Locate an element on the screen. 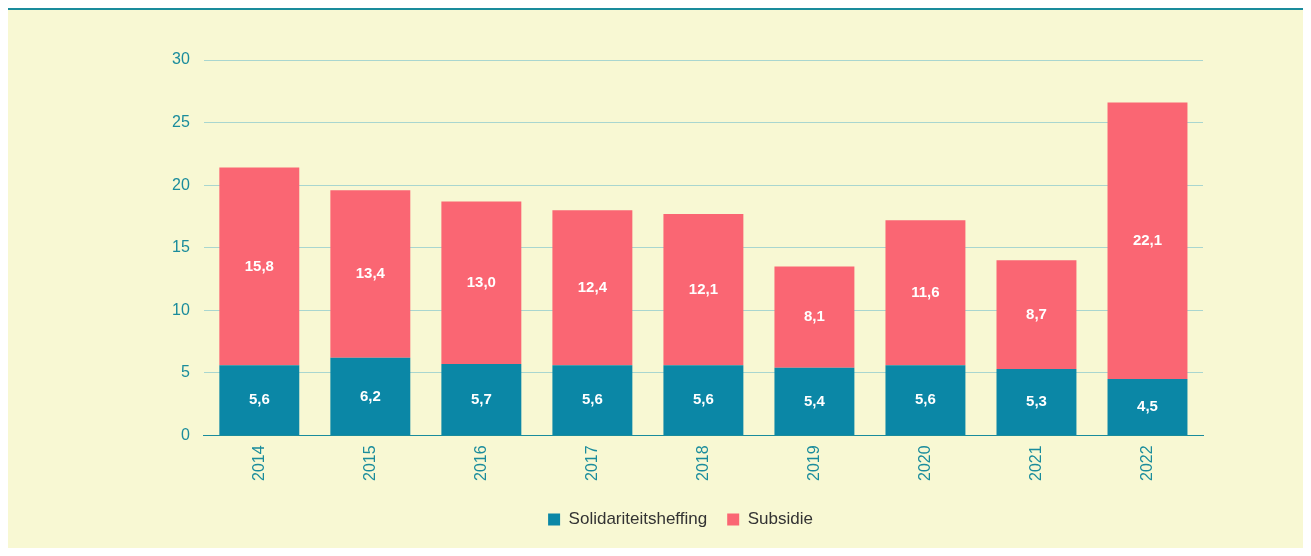 The image size is (1311, 556). data-label: 6,2 is located at coordinates (370, 395).